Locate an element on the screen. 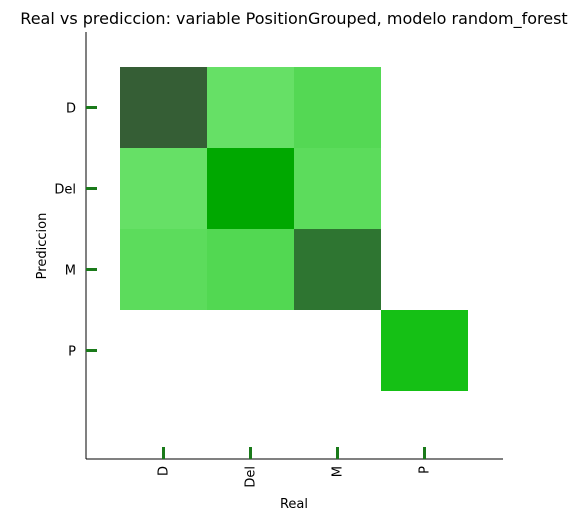 Image resolution: width=588 pixels, height=521 pixels. x-tick-label: Del is located at coordinates (251, 477).